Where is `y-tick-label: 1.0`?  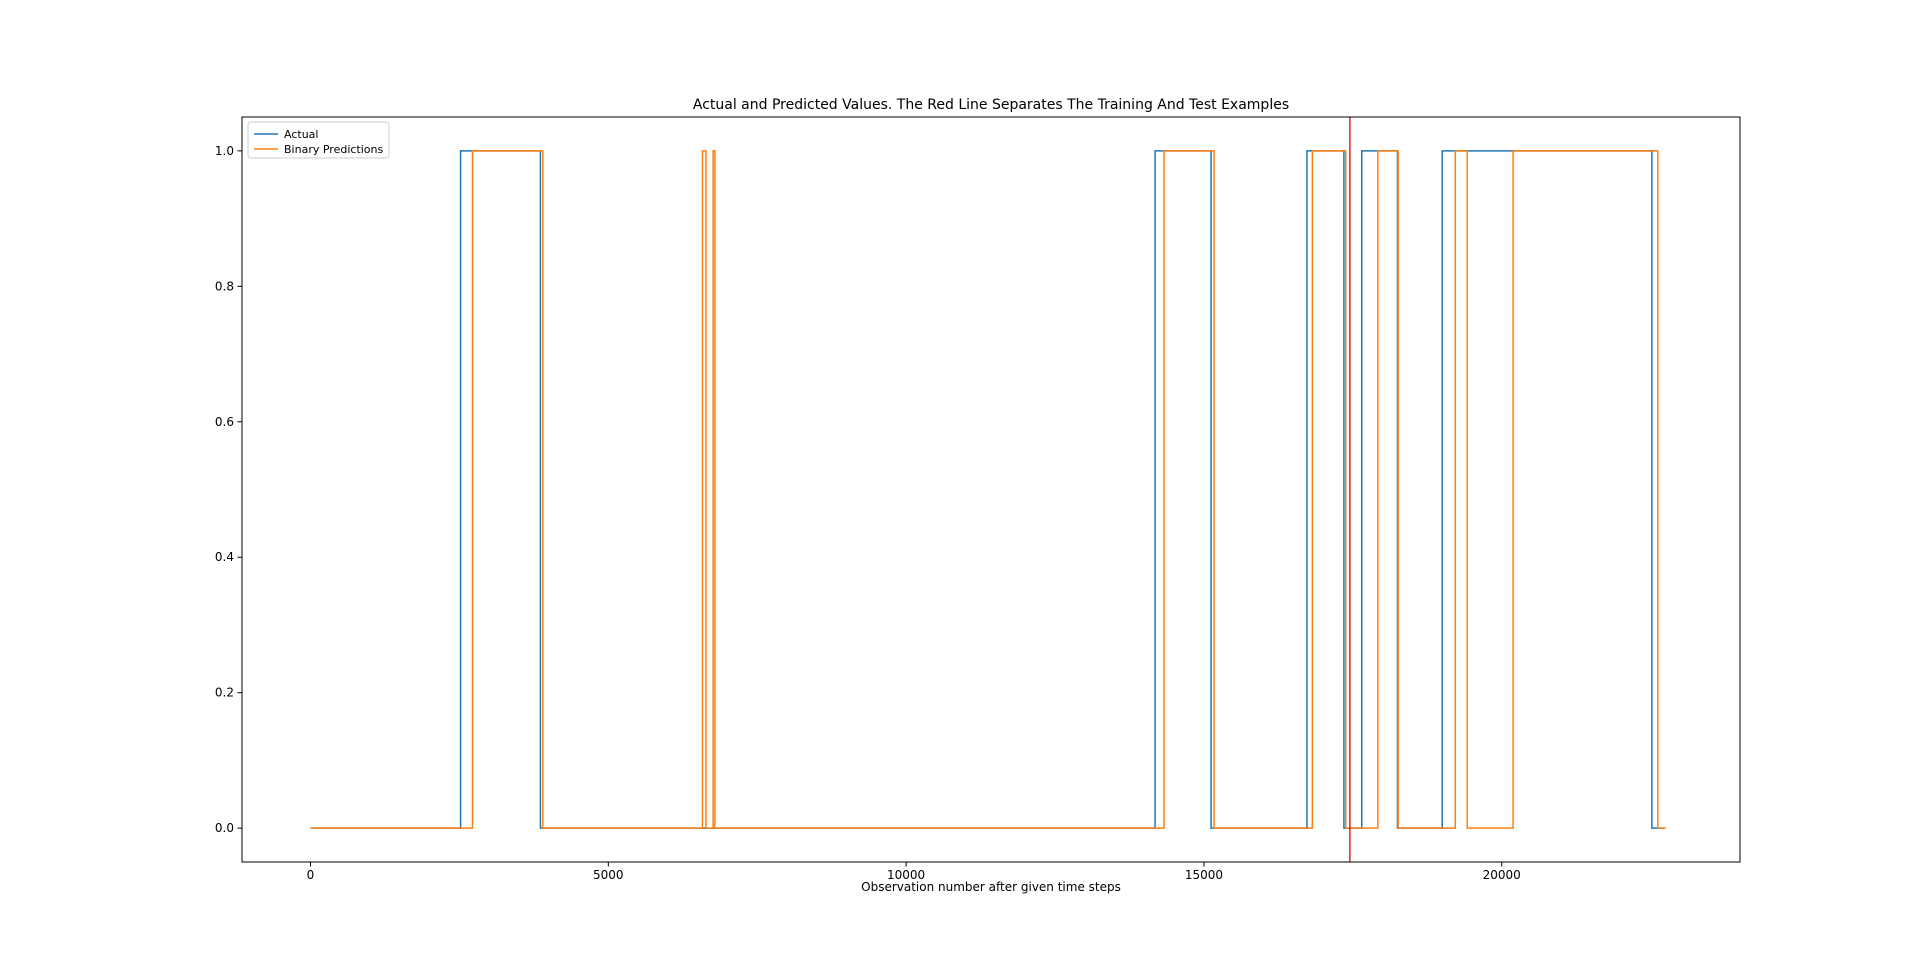 y-tick-label: 1.0 is located at coordinates (224, 151).